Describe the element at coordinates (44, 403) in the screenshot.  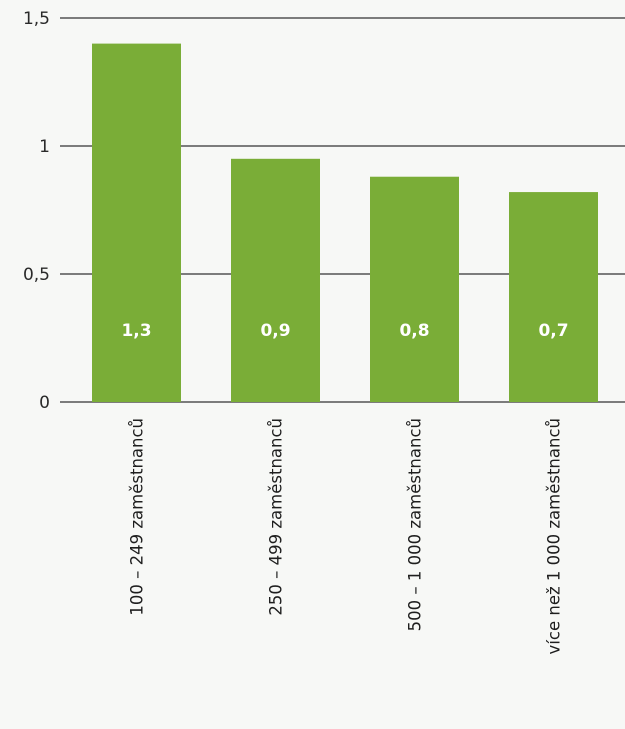
I see `y-tick-label: 0` at that location.